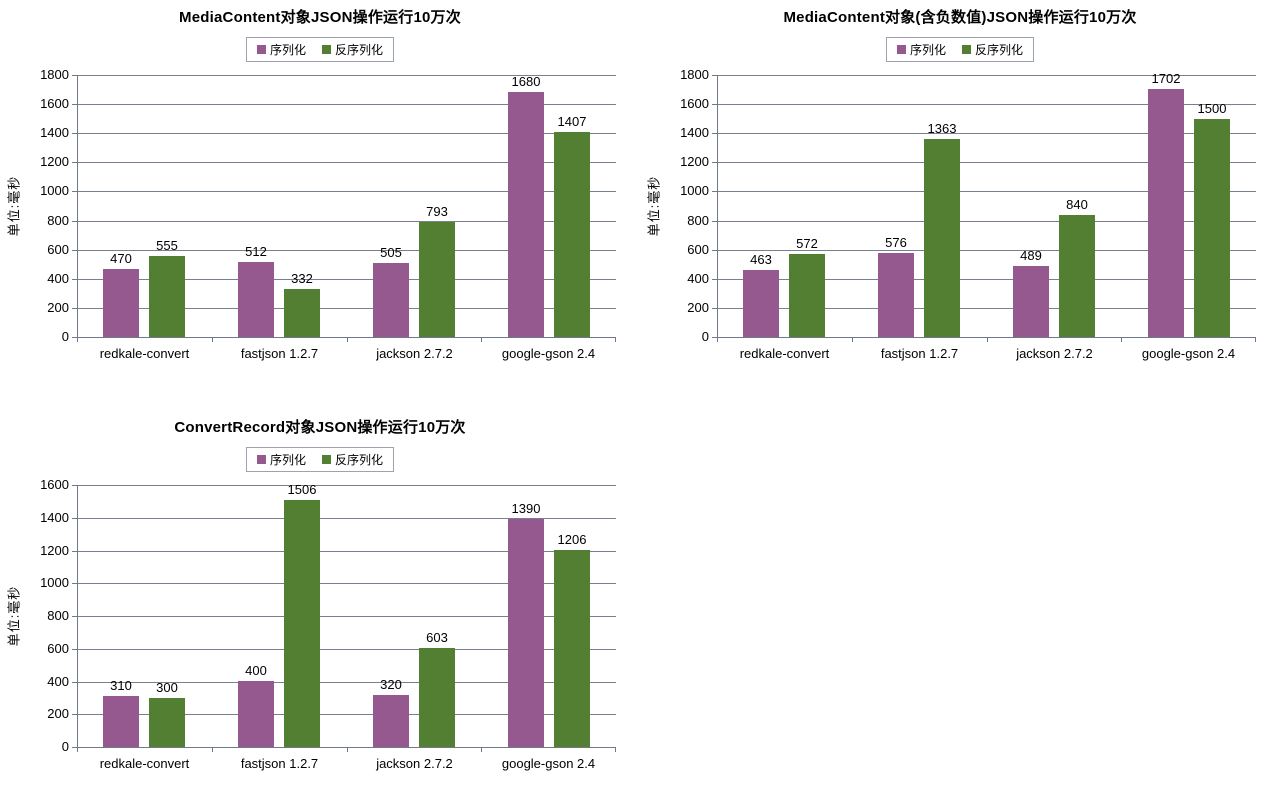  I want to click on chart-title: ConvertRecord对象JSON操作运行10万次, so click(320, 427).